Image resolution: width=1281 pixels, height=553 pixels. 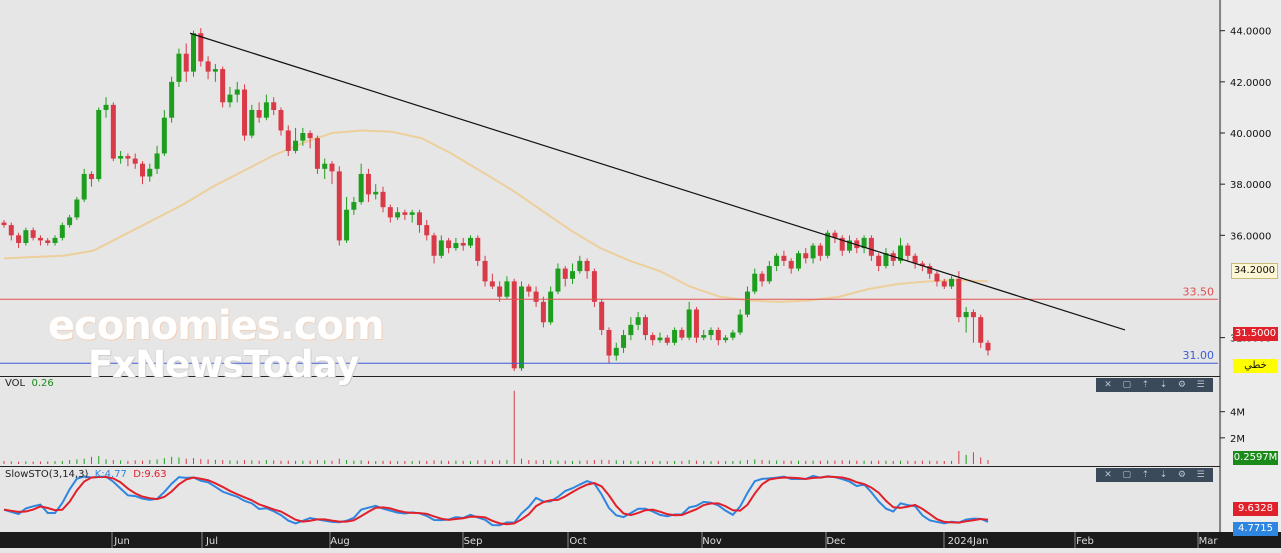 I want to click on x-tick-label: Jun, so click(x=121, y=541).